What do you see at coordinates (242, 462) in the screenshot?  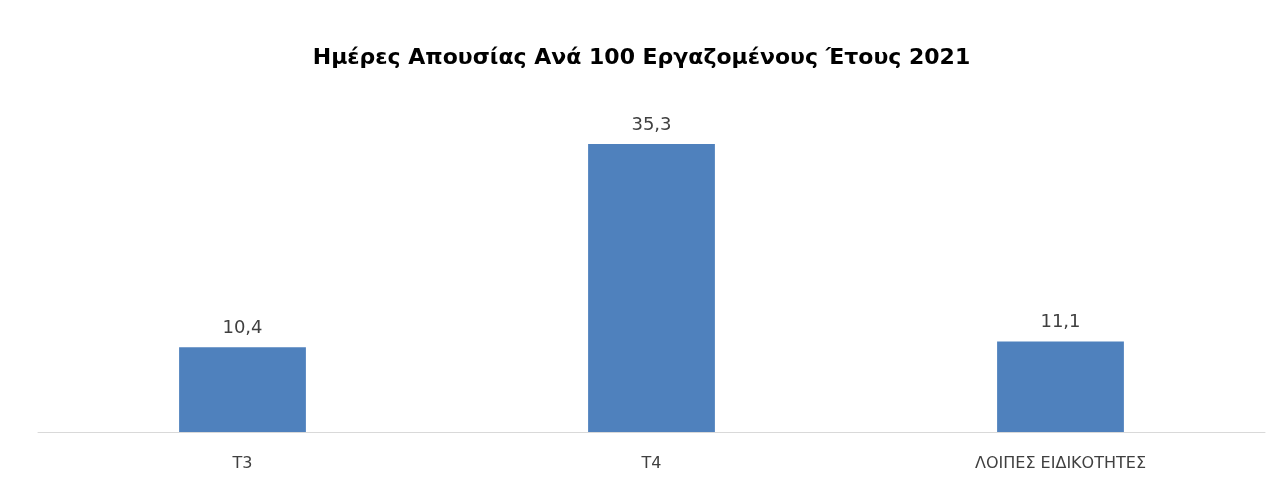 I see `x-tick-label: T3` at bounding box center [242, 462].